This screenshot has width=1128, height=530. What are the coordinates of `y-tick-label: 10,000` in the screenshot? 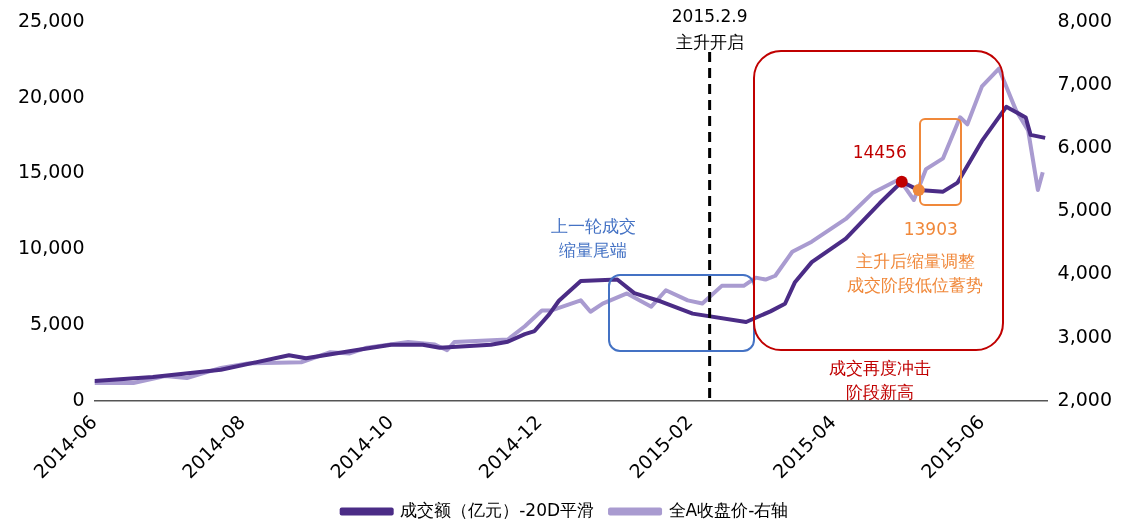 It's located at (51, 247).